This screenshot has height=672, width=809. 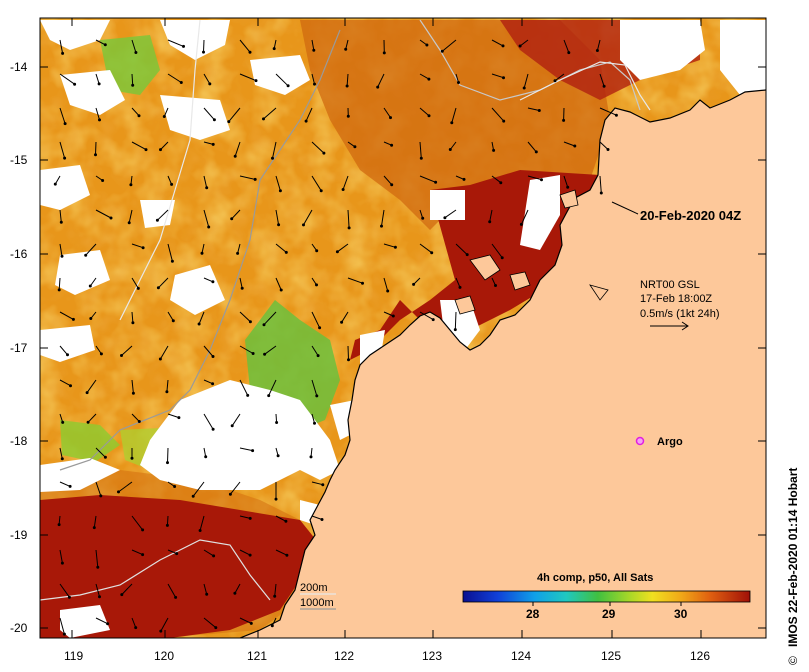 I want to click on sst-warm-region, so click(x=455, y=125).